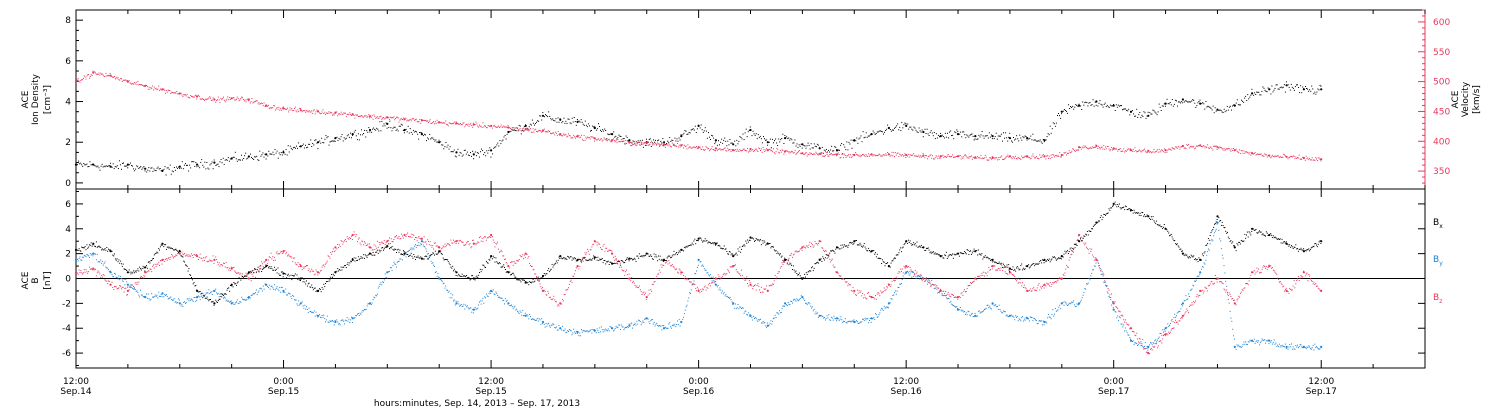 This screenshot has height=410, width=1500. What do you see at coordinates (387, 272) in the screenshot?
I see `data-point-b-y` at bounding box center [387, 272].